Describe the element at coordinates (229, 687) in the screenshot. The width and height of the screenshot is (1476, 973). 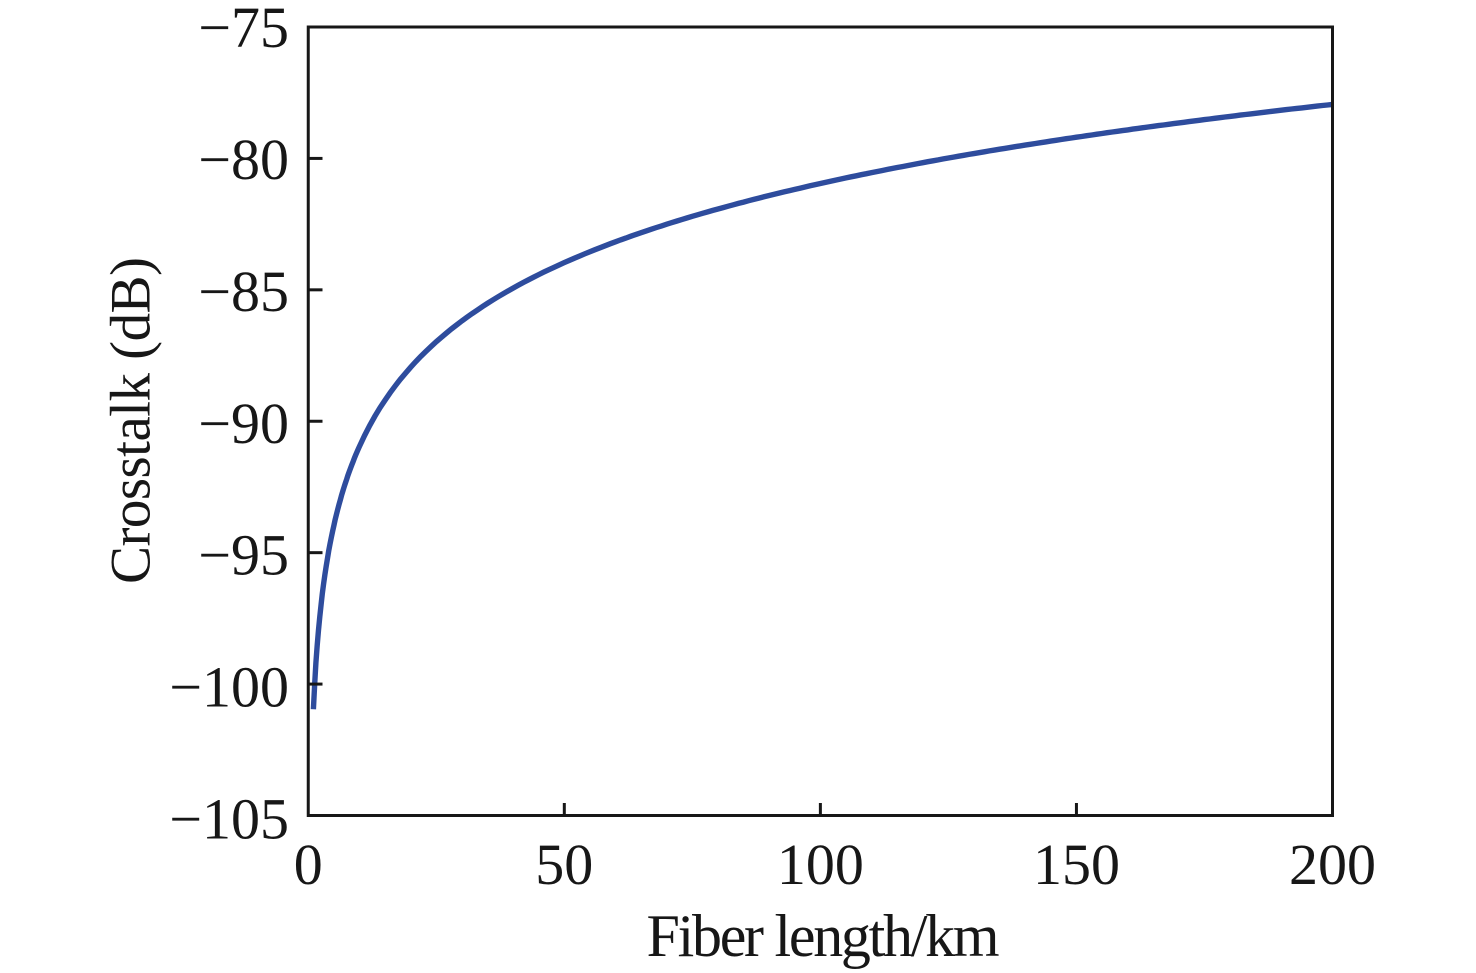
I see `svg-text: −100` at that location.